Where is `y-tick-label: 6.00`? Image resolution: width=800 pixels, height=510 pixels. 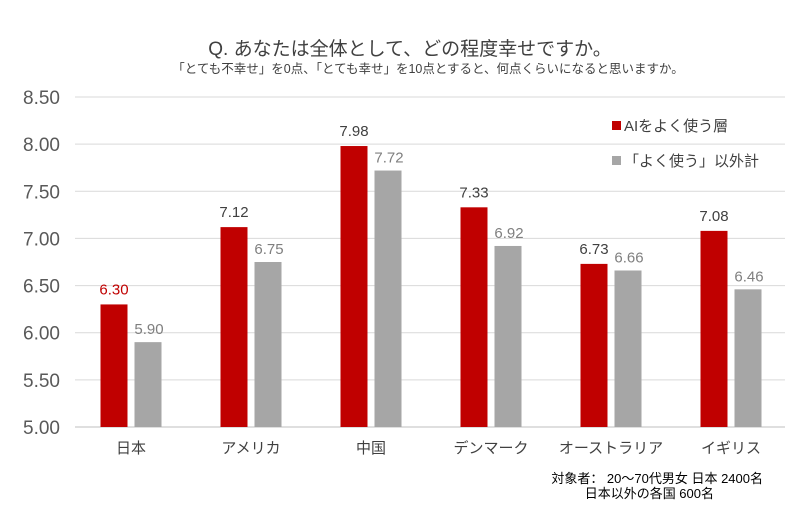 y-tick-label: 6.00 is located at coordinates (41, 334).